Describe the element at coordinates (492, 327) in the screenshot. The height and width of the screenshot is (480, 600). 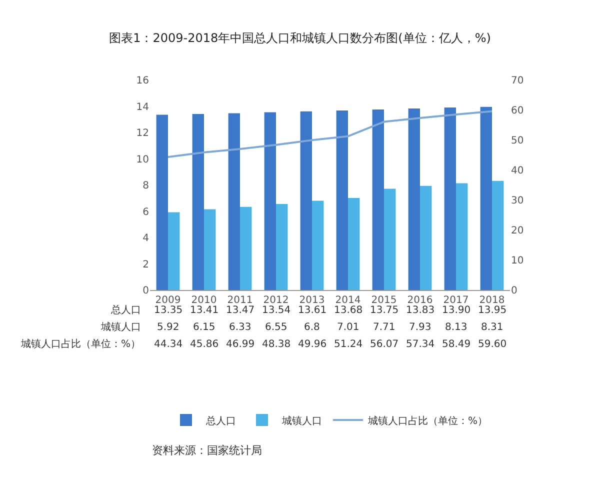
I see `data-label: 8.31` at that location.